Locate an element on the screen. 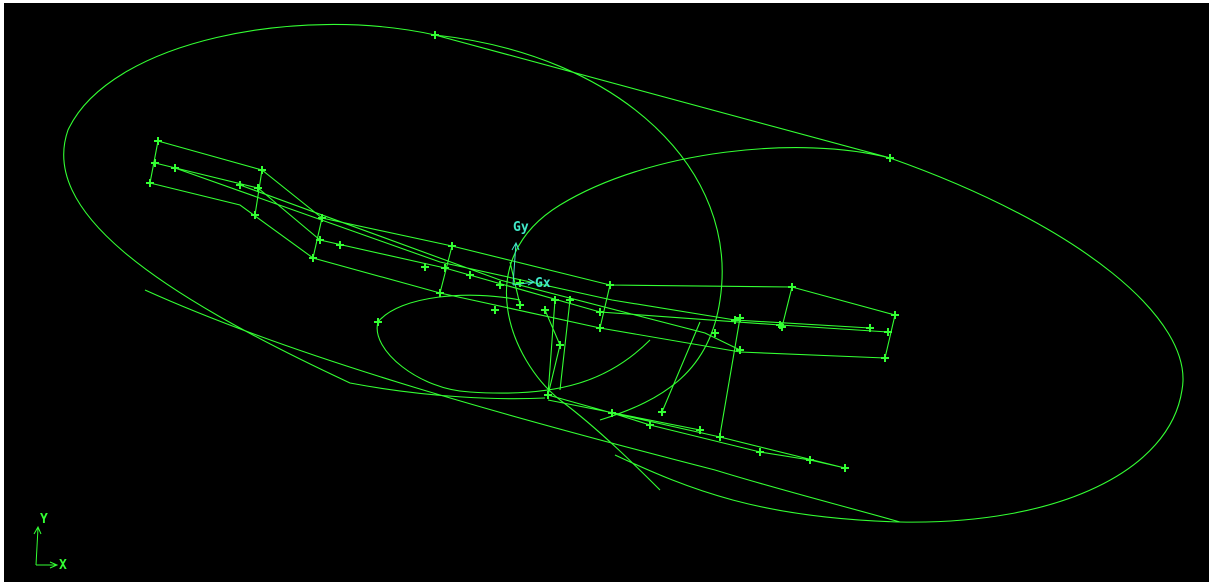 Image resolution: width=1213 pixels, height=585 pixels. origin-axes: Gy Gx is located at coordinates (531, 255).